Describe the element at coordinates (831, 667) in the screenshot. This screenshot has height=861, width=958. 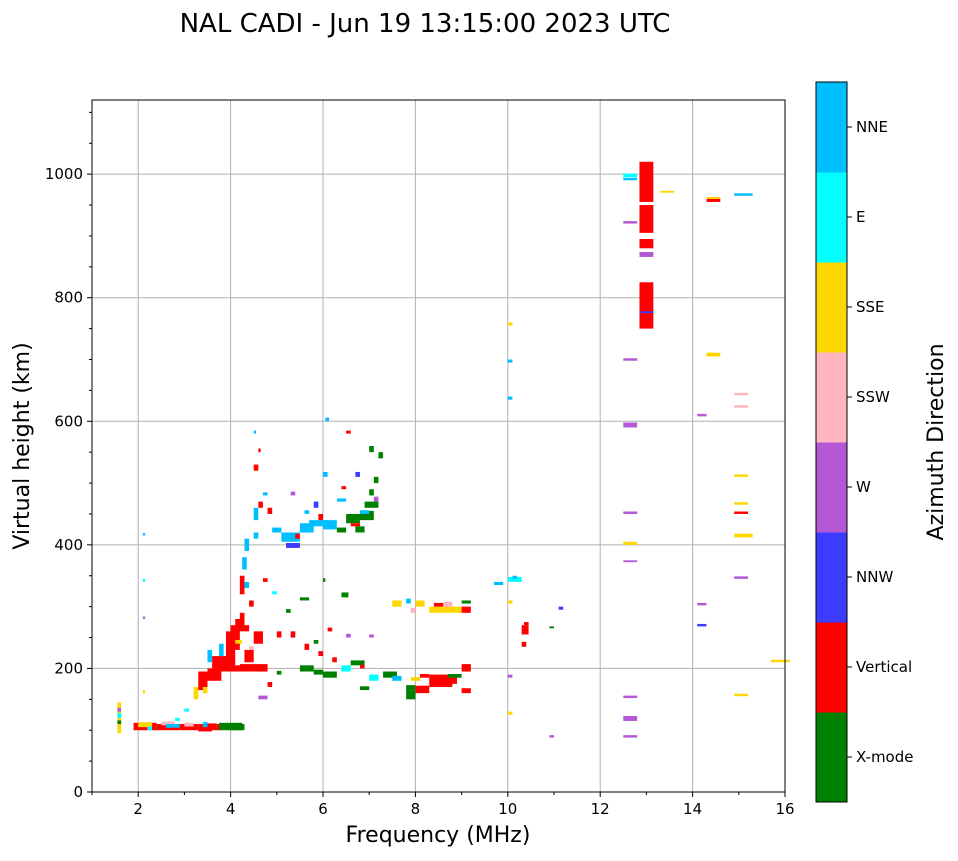
I see `colorbar-swatch-vertical` at that location.